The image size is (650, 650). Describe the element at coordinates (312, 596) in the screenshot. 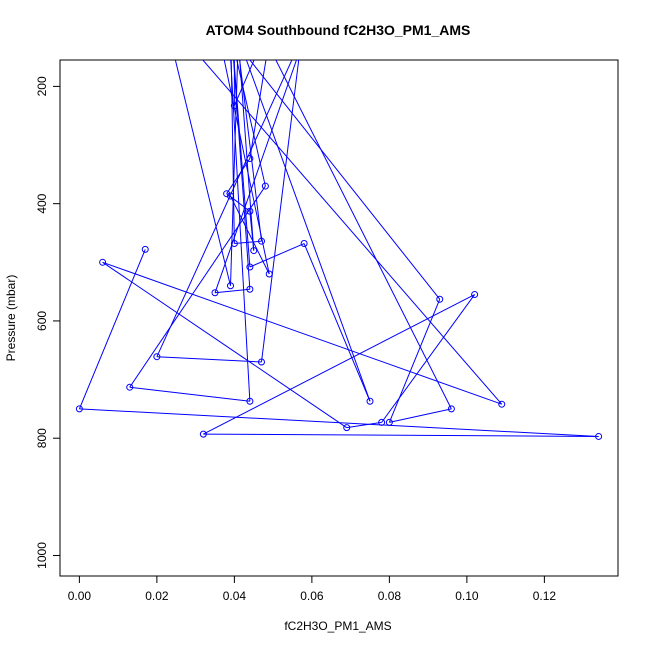

I see `x-tick-label: 0.06` at that location.